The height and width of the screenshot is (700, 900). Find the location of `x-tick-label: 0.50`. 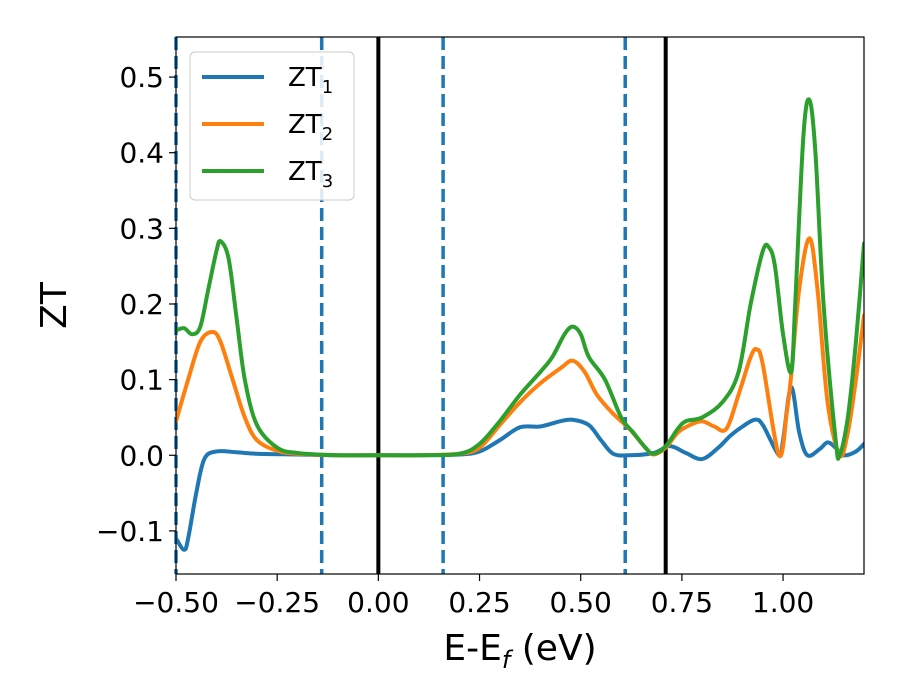

x-tick-label: 0.50 is located at coordinates (581, 602).